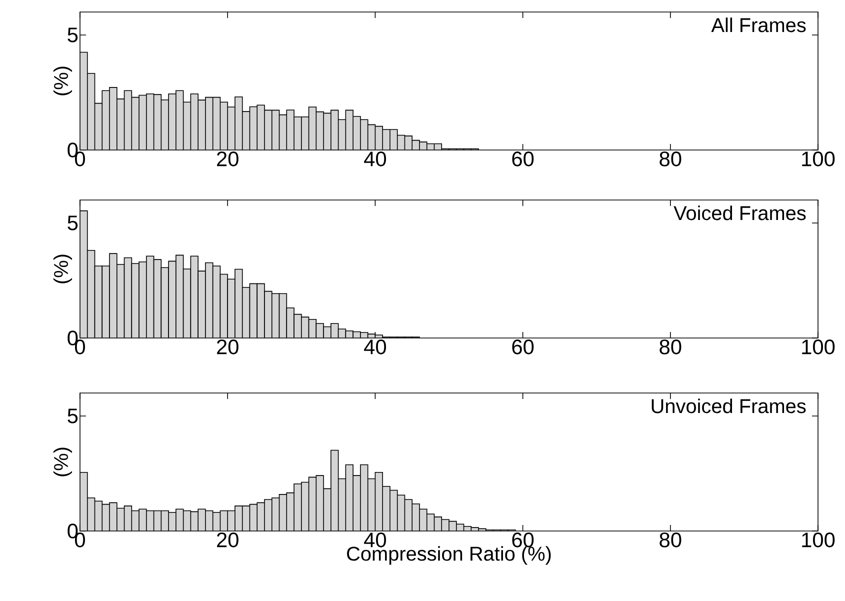  What do you see at coordinates (758, 25) in the screenshot?
I see `chart-title: All Frames` at bounding box center [758, 25].